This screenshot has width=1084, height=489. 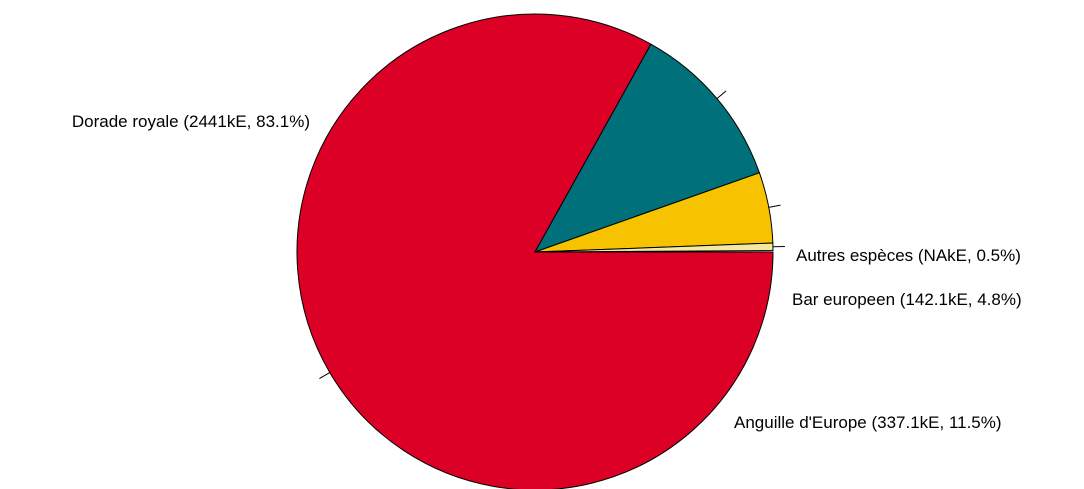 What do you see at coordinates (654, 247) in the screenshot?
I see `pie-slice-autres-esp-ces` at bounding box center [654, 247].